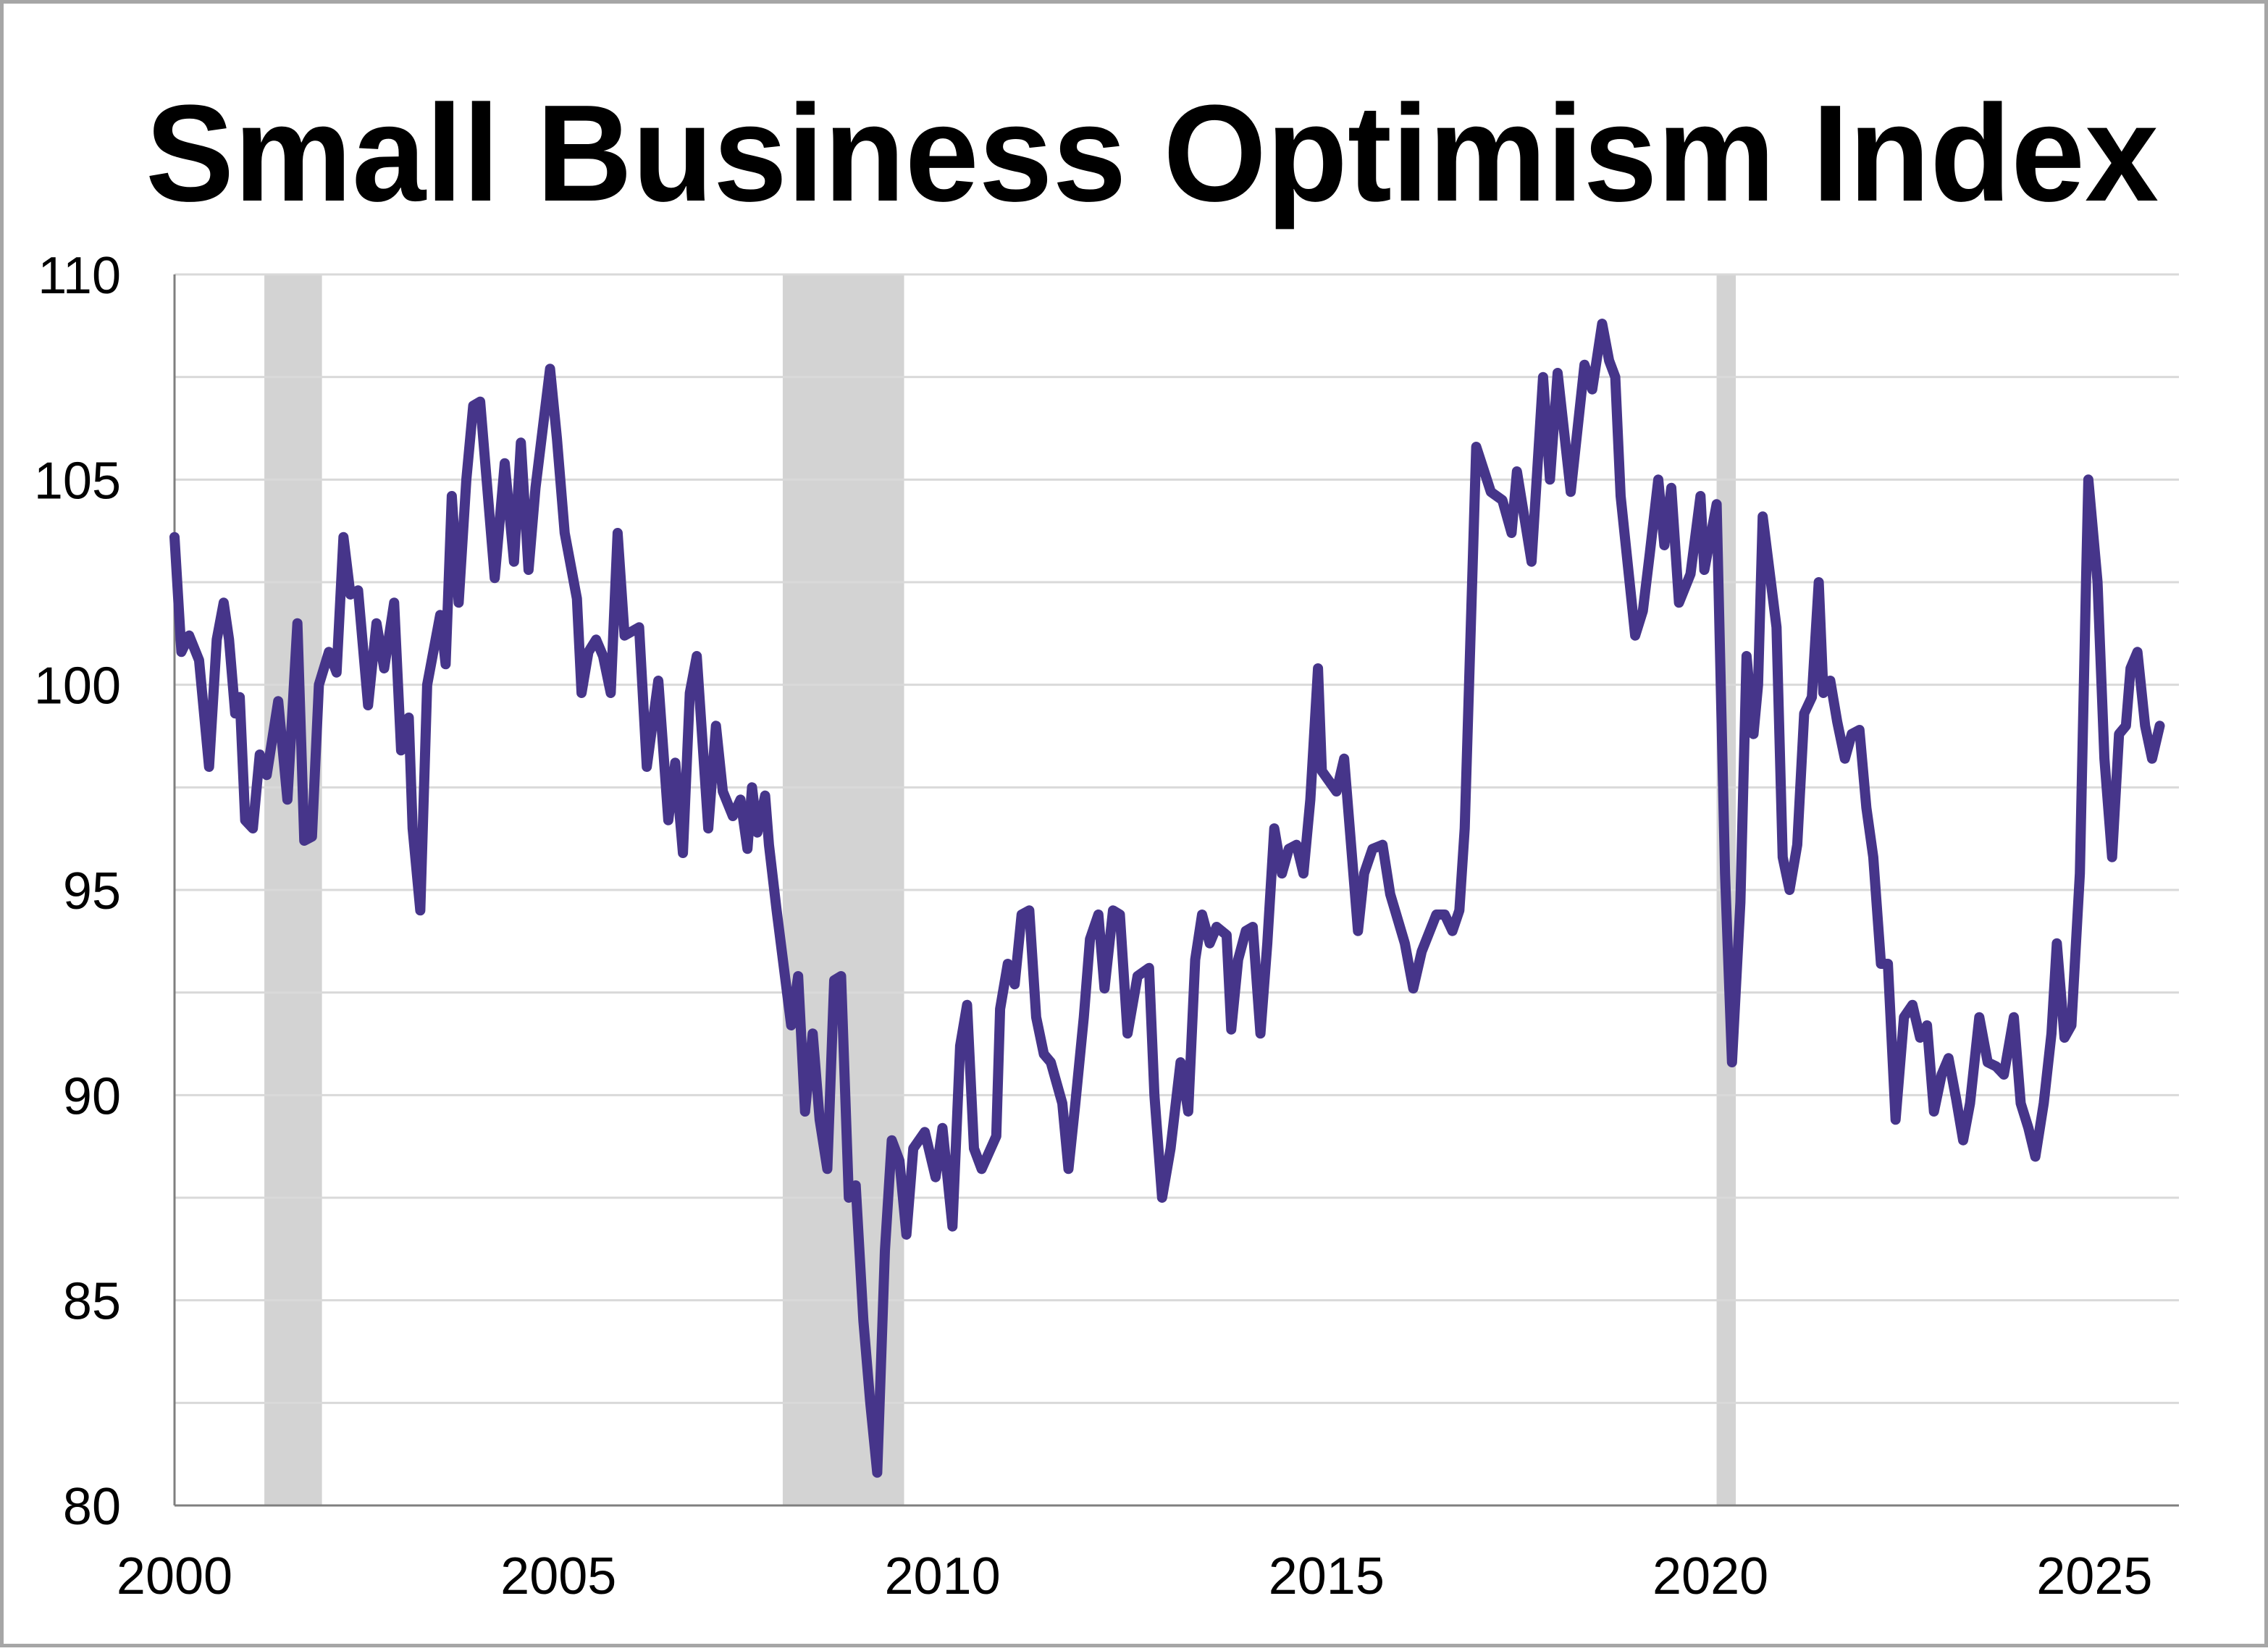 The width and height of the screenshot is (2268, 1651). I want to click on x-tick-label: 2000, so click(174, 1576).